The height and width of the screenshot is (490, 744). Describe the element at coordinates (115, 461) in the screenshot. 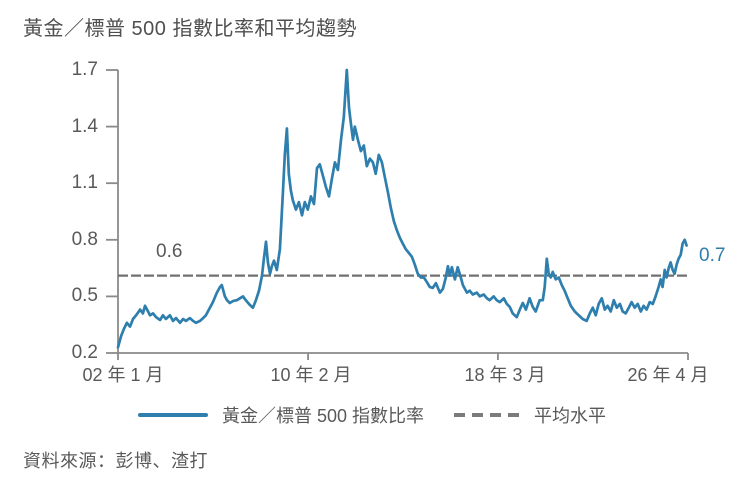

I see `source-note: 資料來源：彭博、渣打` at that location.